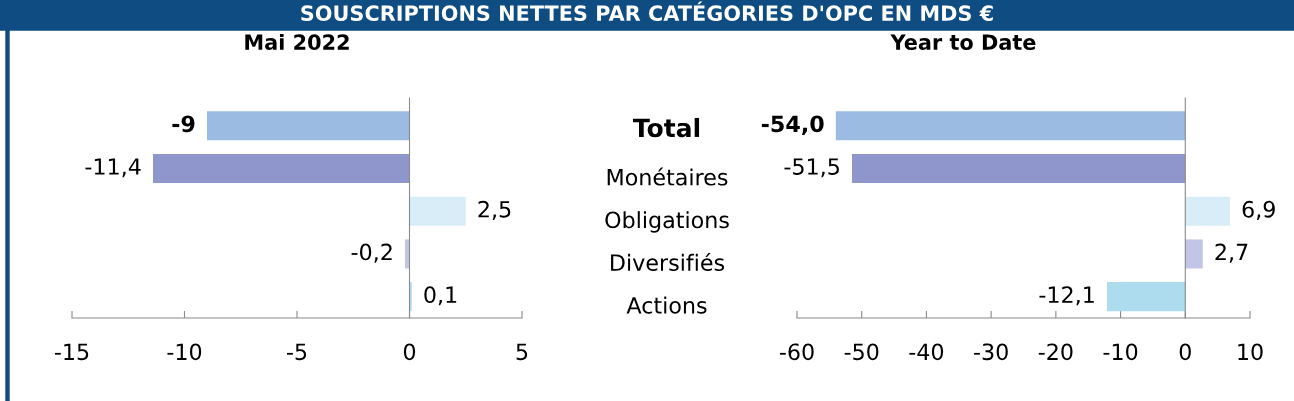 Image resolution: width=1294 pixels, height=401 pixels. What do you see at coordinates (371, 253) in the screenshot?
I see `data-label: -0,2` at bounding box center [371, 253].